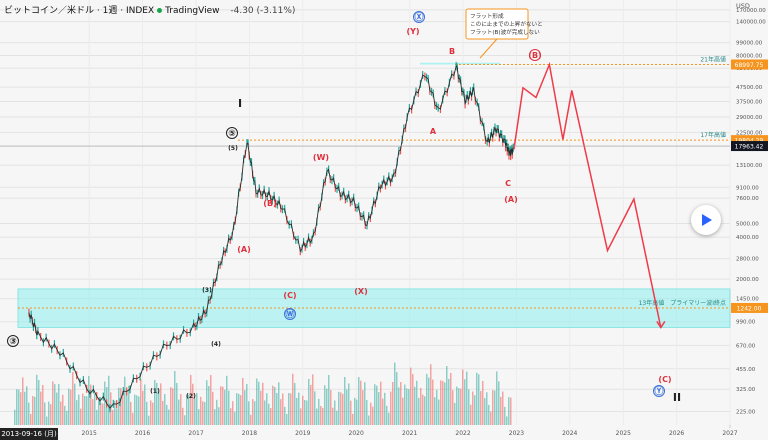 The width and height of the screenshot is (768, 440). I want to click on wave-label: (A), so click(511, 199).